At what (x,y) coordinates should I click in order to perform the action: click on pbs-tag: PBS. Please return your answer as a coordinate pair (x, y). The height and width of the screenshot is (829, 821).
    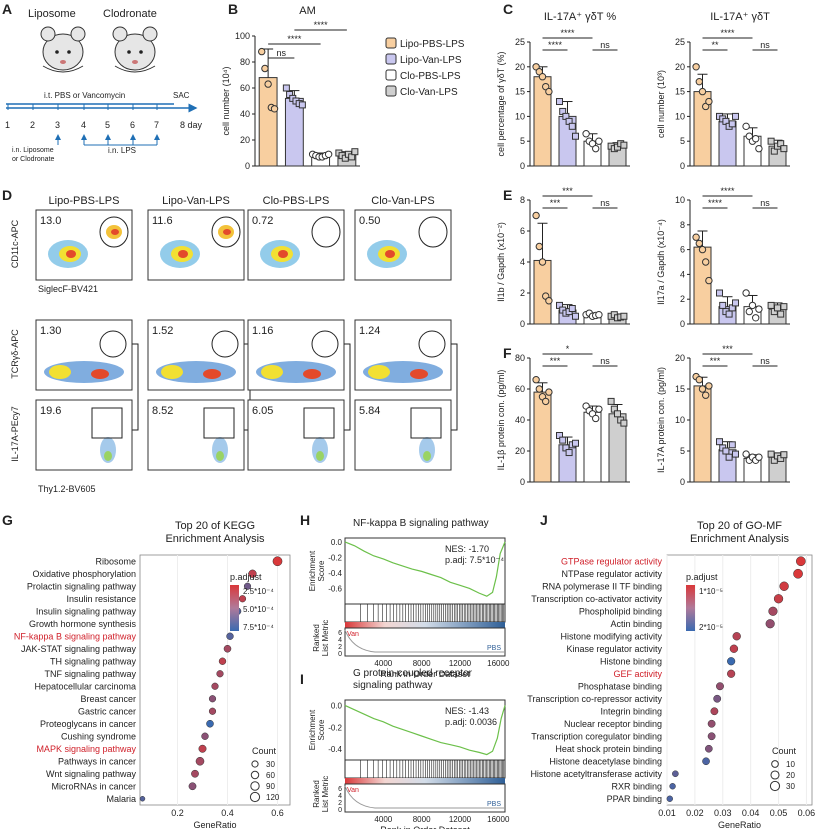
    Looking at the image, I should click on (494, 648).